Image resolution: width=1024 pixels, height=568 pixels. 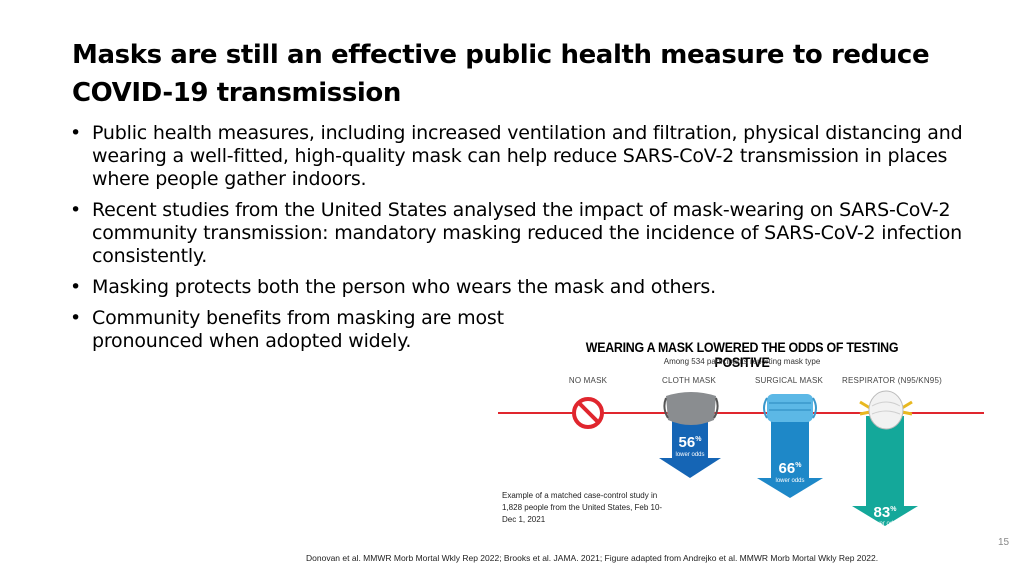 What do you see at coordinates (892, 380) in the screenshot?
I see `column-label-respirator: RESPIRATOR (N95/KN95)` at bounding box center [892, 380].